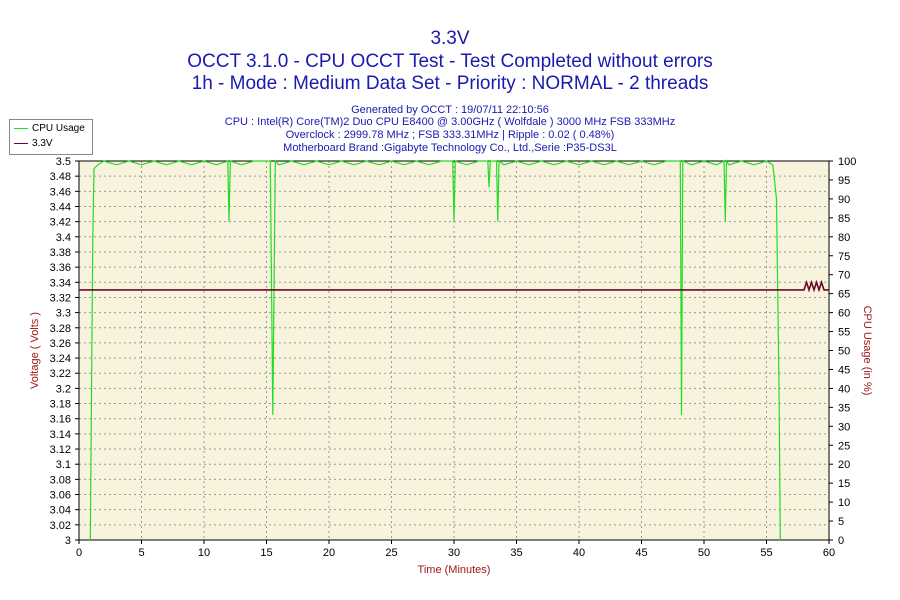 This screenshot has width=900, height=600. Describe the element at coordinates (844, 389) in the screenshot. I see `y2-tick-label: 40` at that location.